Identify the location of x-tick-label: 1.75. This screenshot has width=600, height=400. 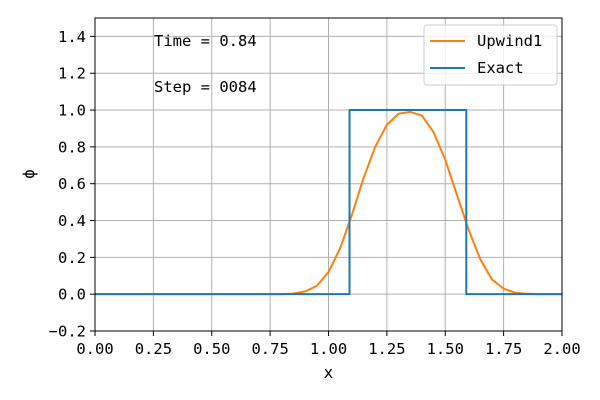
(503, 349).